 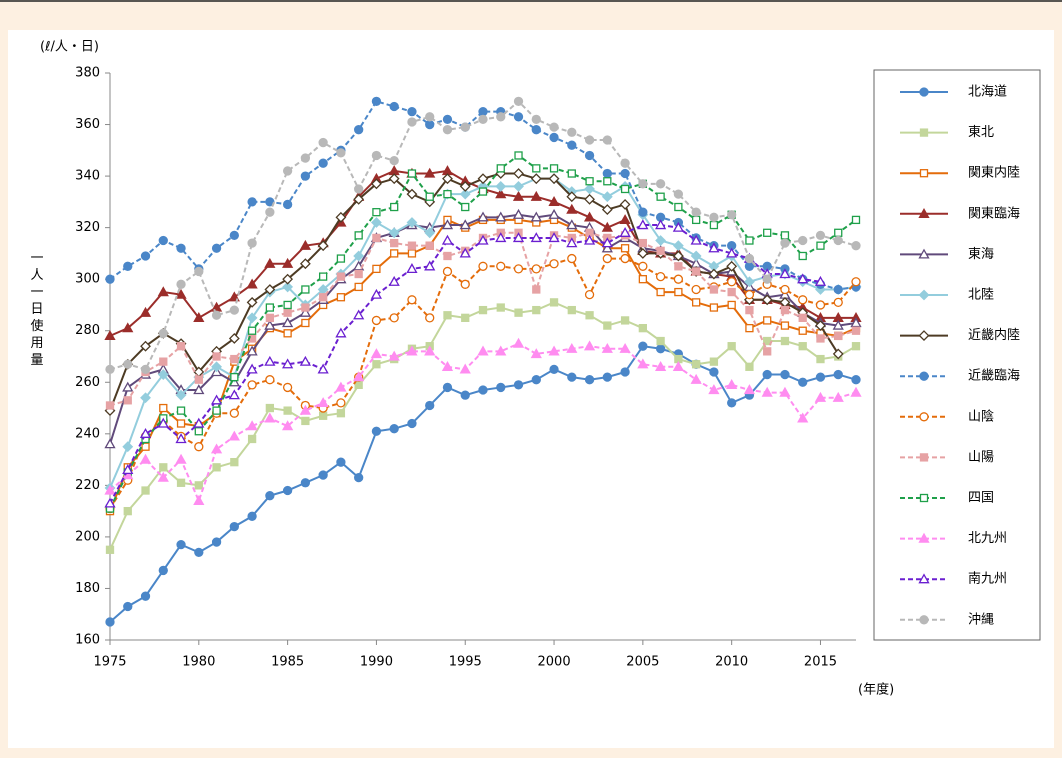 I want to click on x-tick-label: 1985, so click(x=287, y=662).